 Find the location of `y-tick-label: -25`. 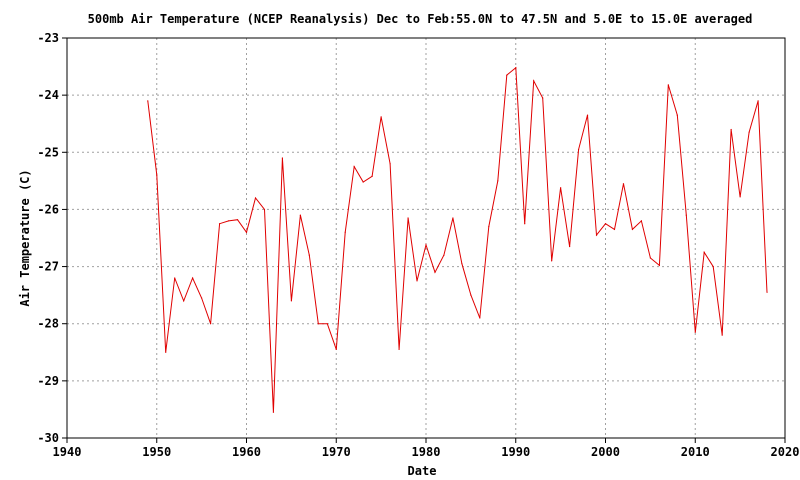

y-tick-label: -25 is located at coordinates (48, 152).